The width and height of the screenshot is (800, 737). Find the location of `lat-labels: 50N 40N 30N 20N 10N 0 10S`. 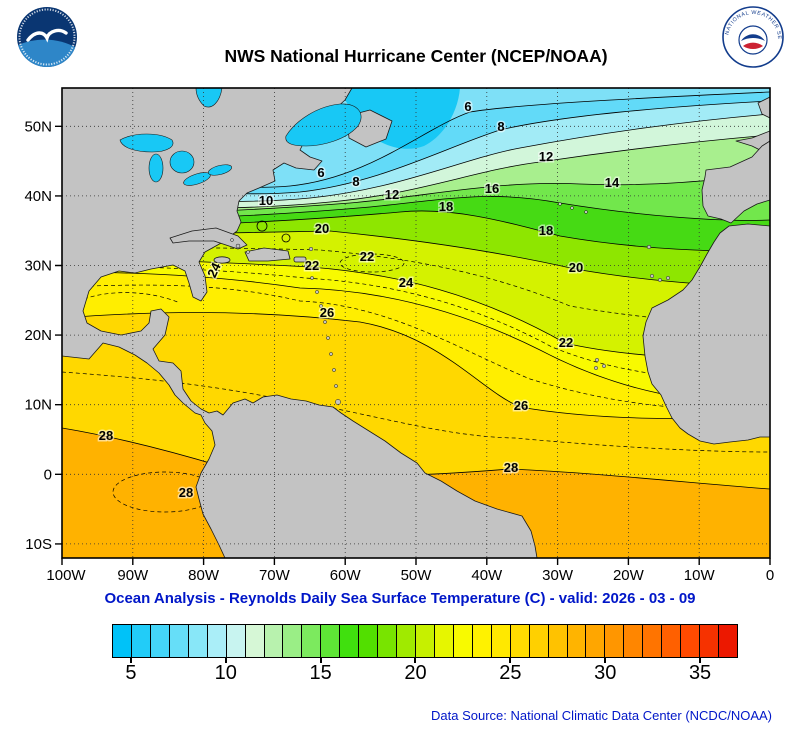

lat-labels: 50N 40N 30N 20N 10N 0 10S is located at coordinates (38, 335).